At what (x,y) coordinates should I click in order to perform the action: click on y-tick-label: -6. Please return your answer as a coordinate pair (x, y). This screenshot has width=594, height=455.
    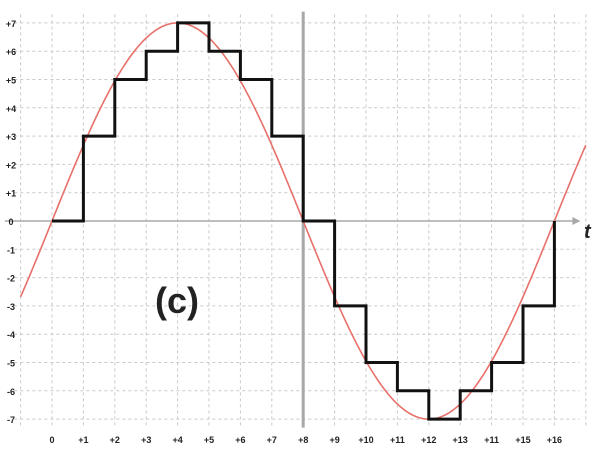
    Looking at the image, I should click on (11, 392).